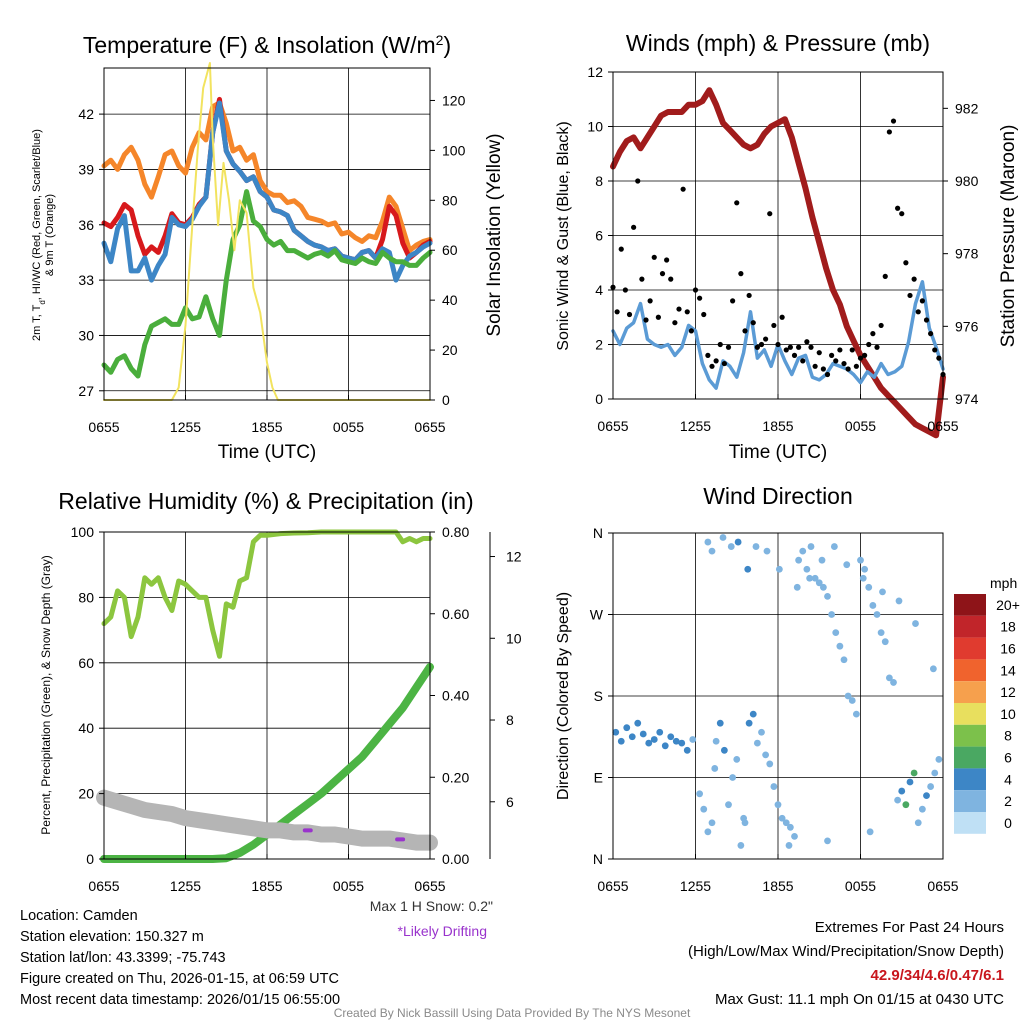 The width and height of the screenshot is (1024, 1024). Describe the element at coordinates (454, 150) in the screenshot. I see `y2-tick-label: 100` at that location.